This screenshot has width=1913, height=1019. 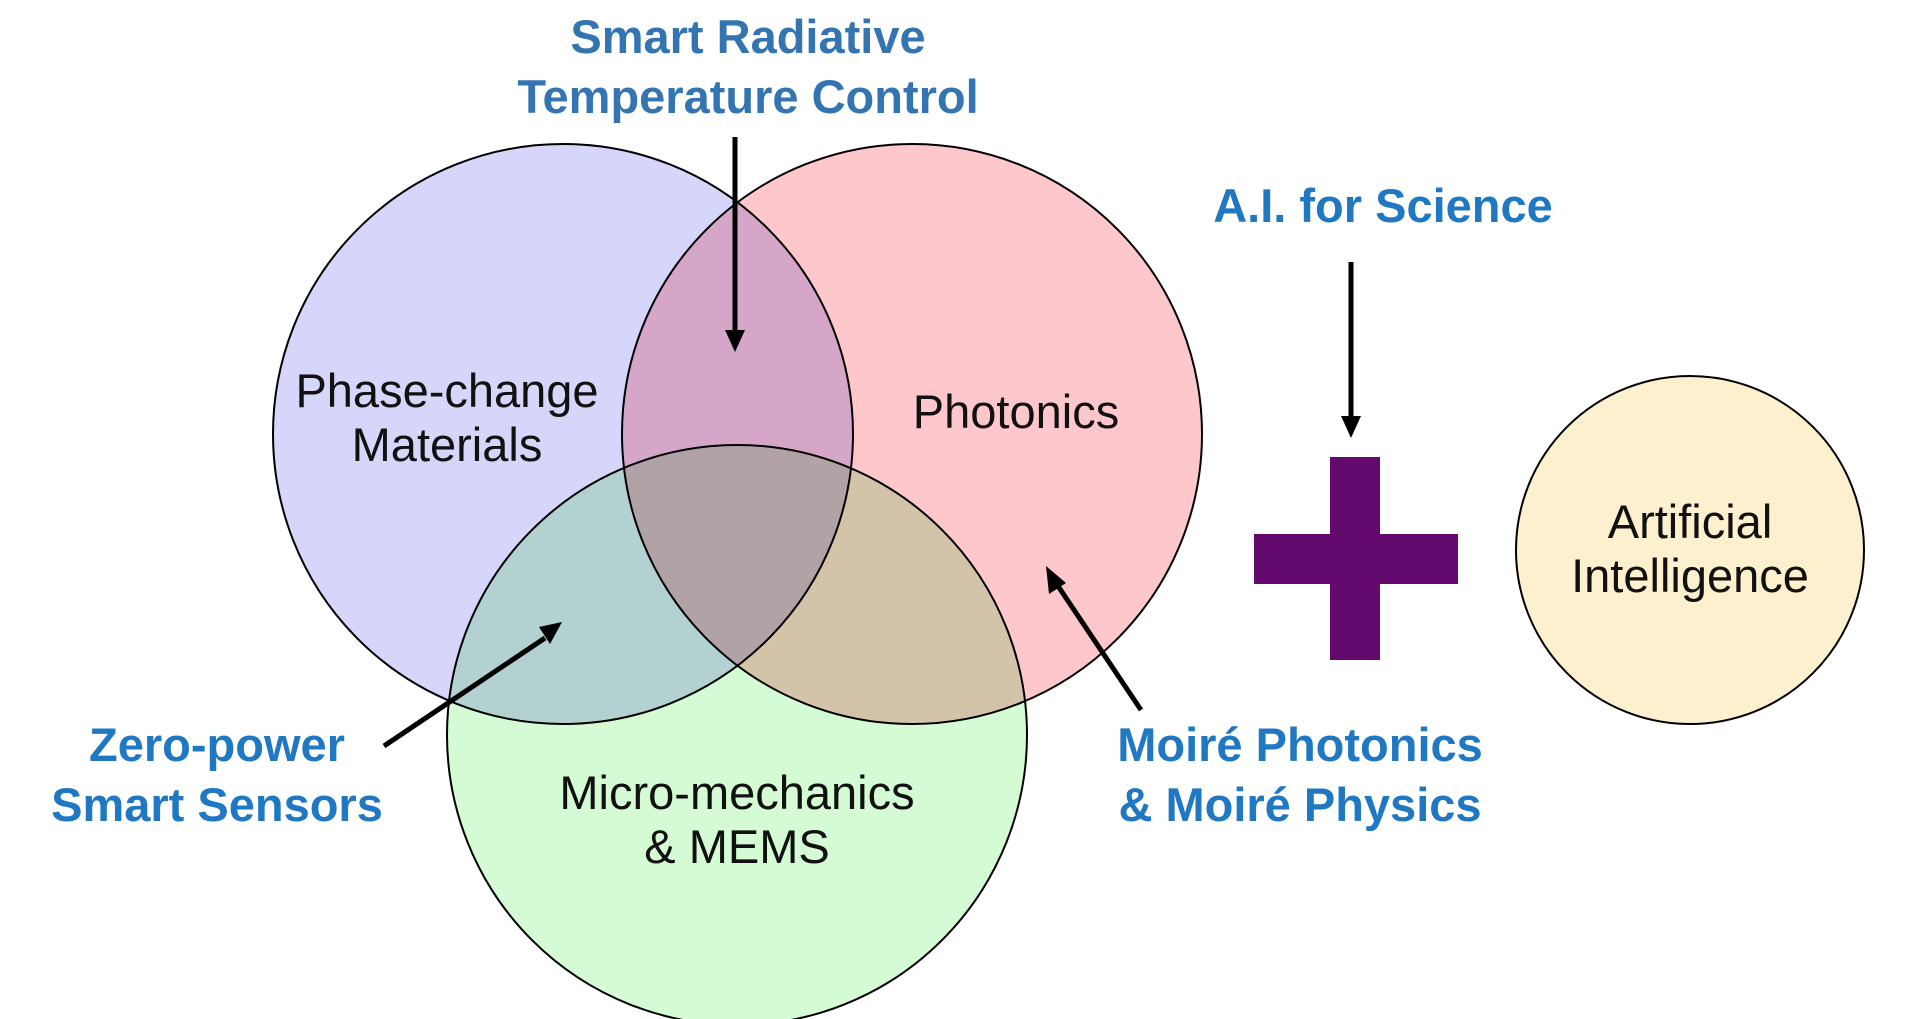 I want to click on plus-icon, so click(x=1356, y=558).